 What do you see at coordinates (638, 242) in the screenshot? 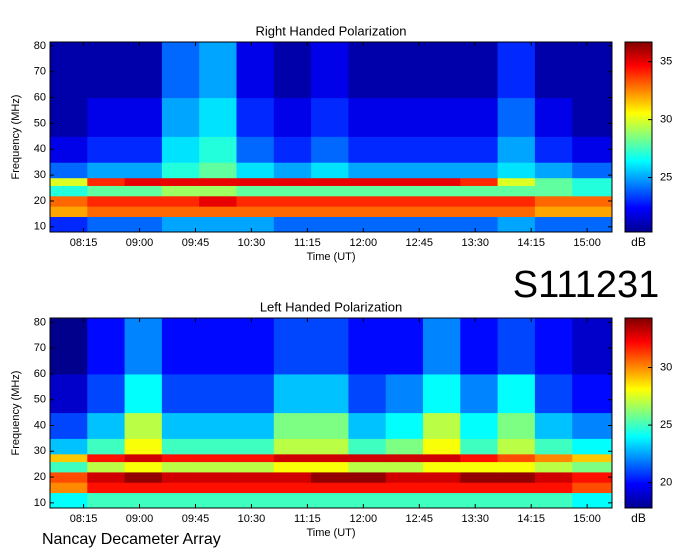
I see `colorbar-label: dB` at bounding box center [638, 242].